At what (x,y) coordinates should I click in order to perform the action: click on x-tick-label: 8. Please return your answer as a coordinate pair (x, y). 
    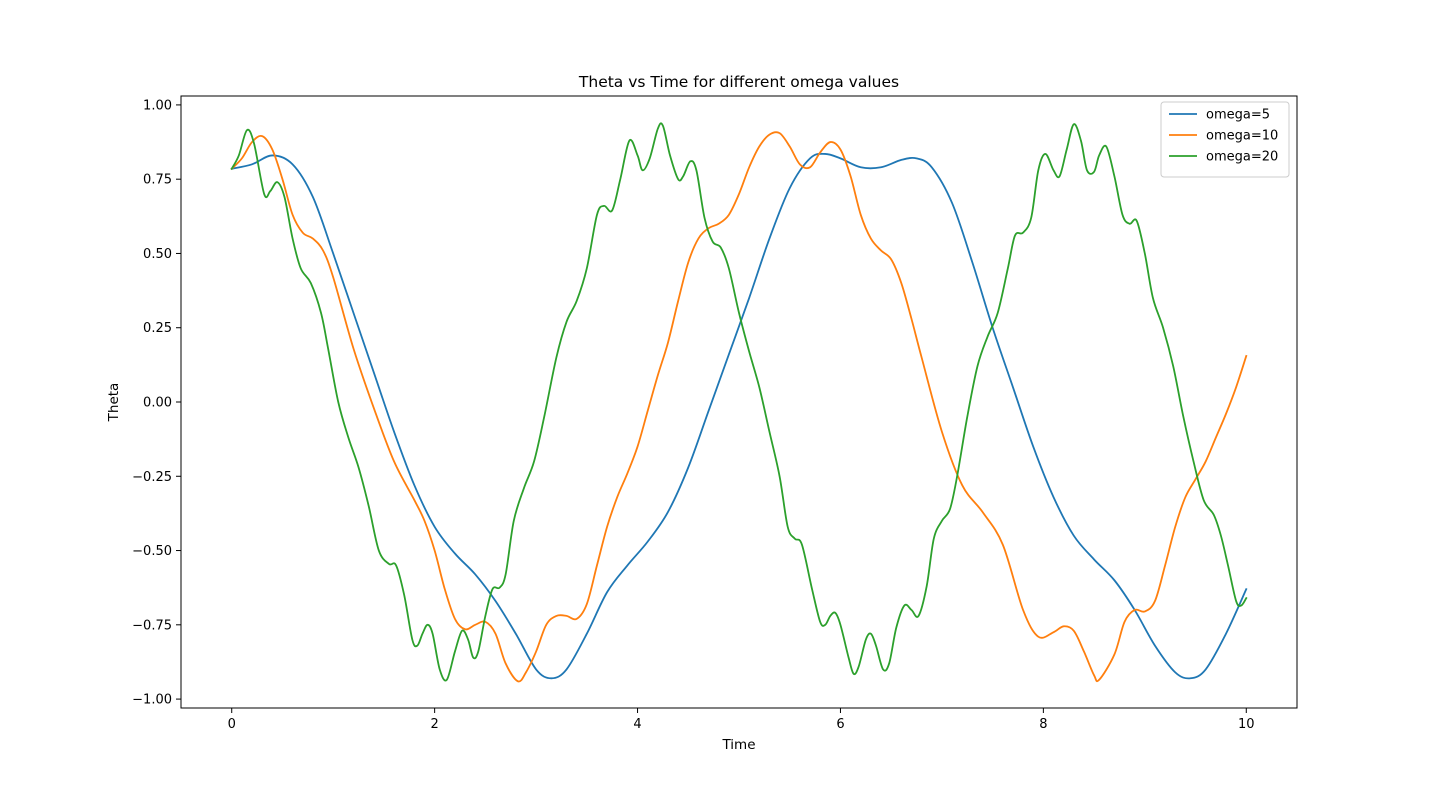
    Looking at the image, I should click on (1043, 724).